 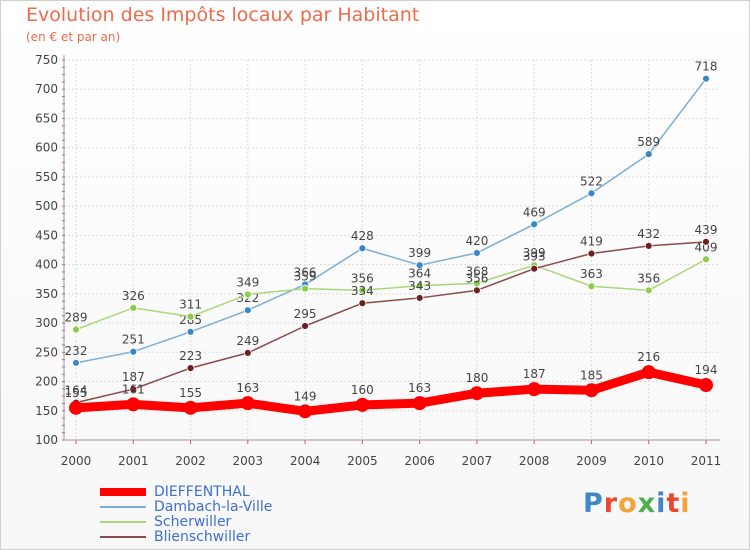 What do you see at coordinates (76, 318) in the screenshot?
I see `data-label: 289` at bounding box center [76, 318].